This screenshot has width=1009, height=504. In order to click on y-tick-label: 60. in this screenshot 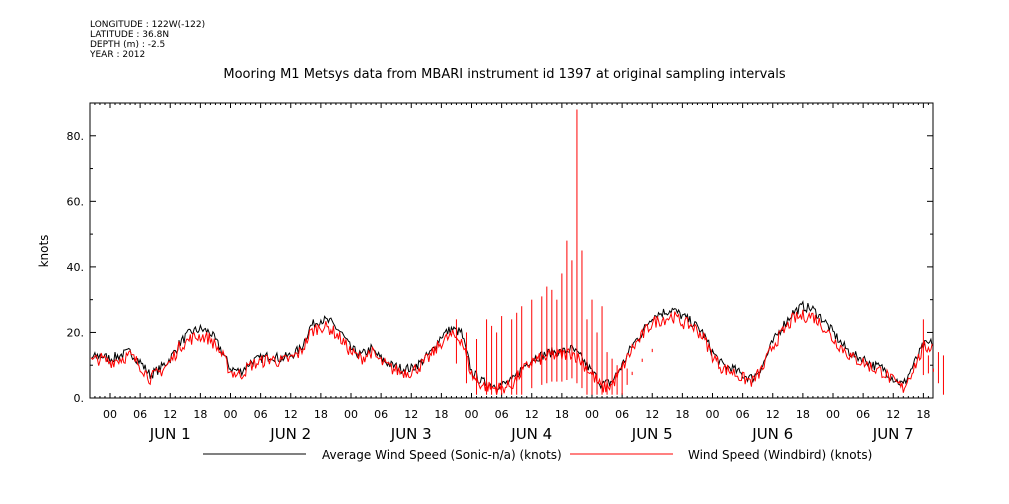, I will do `click(76, 201)`.